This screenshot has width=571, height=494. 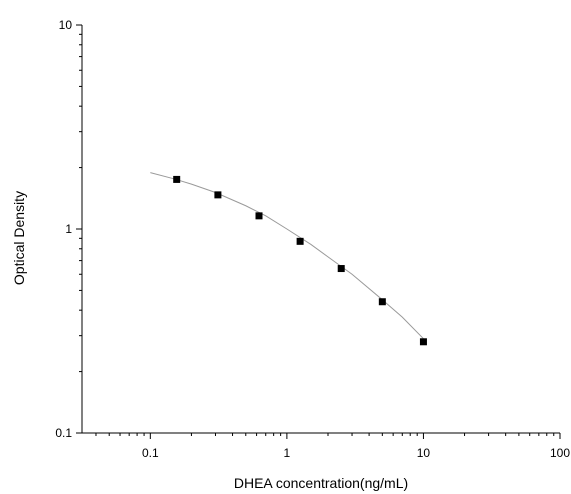 What do you see at coordinates (19, 238) in the screenshot?
I see `y-axis-title: Optical Density` at bounding box center [19, 238].